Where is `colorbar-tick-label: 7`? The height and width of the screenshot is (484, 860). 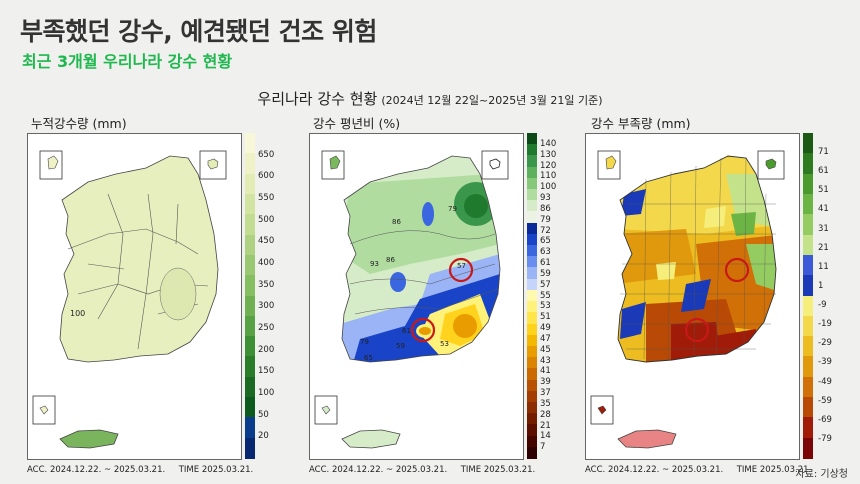
colorbar-tick-label: 7 is located at coordinates (543, 447).